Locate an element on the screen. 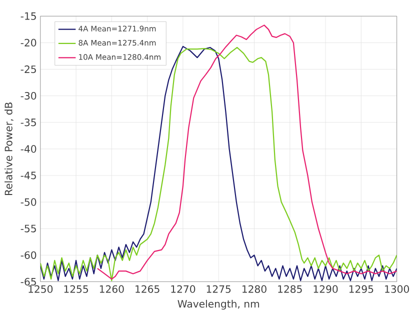 The image size is (416, 324). y-tick-label: -55 is located at coordinates (28, 228).